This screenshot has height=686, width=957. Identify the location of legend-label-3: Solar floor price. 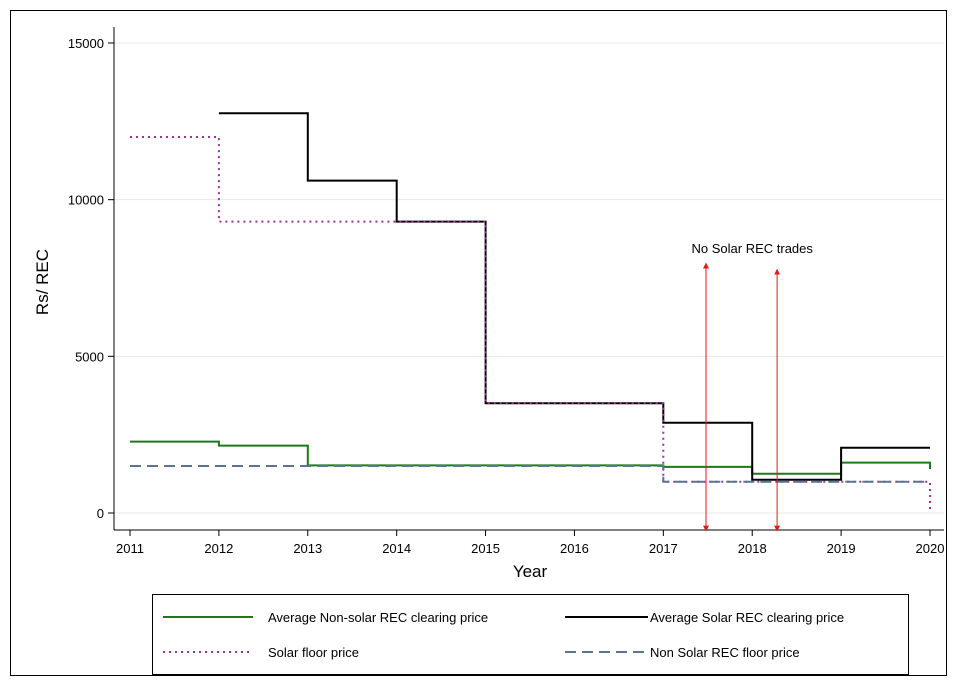
(313, 652).